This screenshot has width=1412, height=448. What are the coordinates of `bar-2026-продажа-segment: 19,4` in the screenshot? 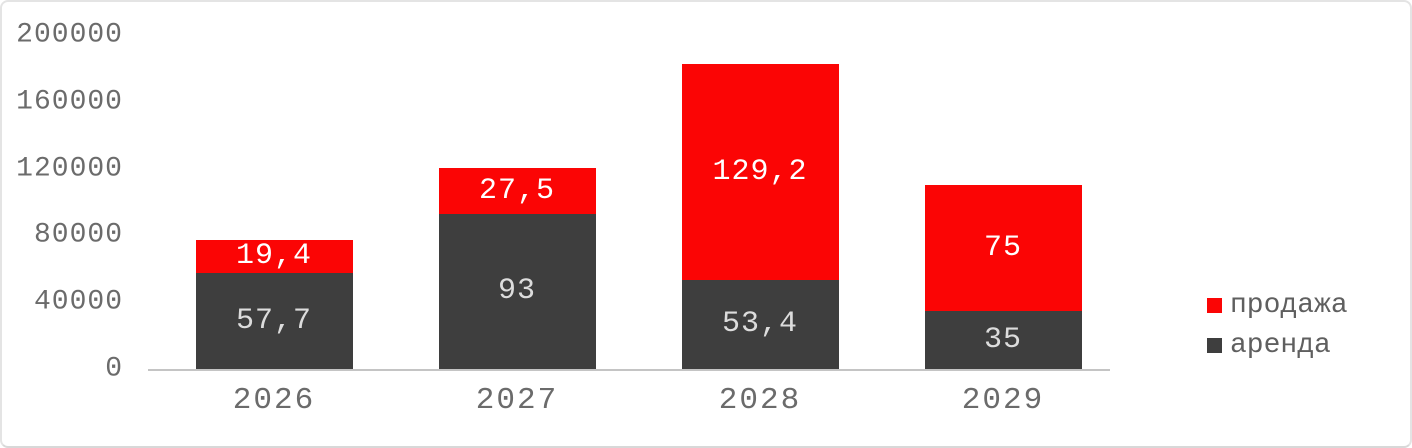 It's located at (274, 256).